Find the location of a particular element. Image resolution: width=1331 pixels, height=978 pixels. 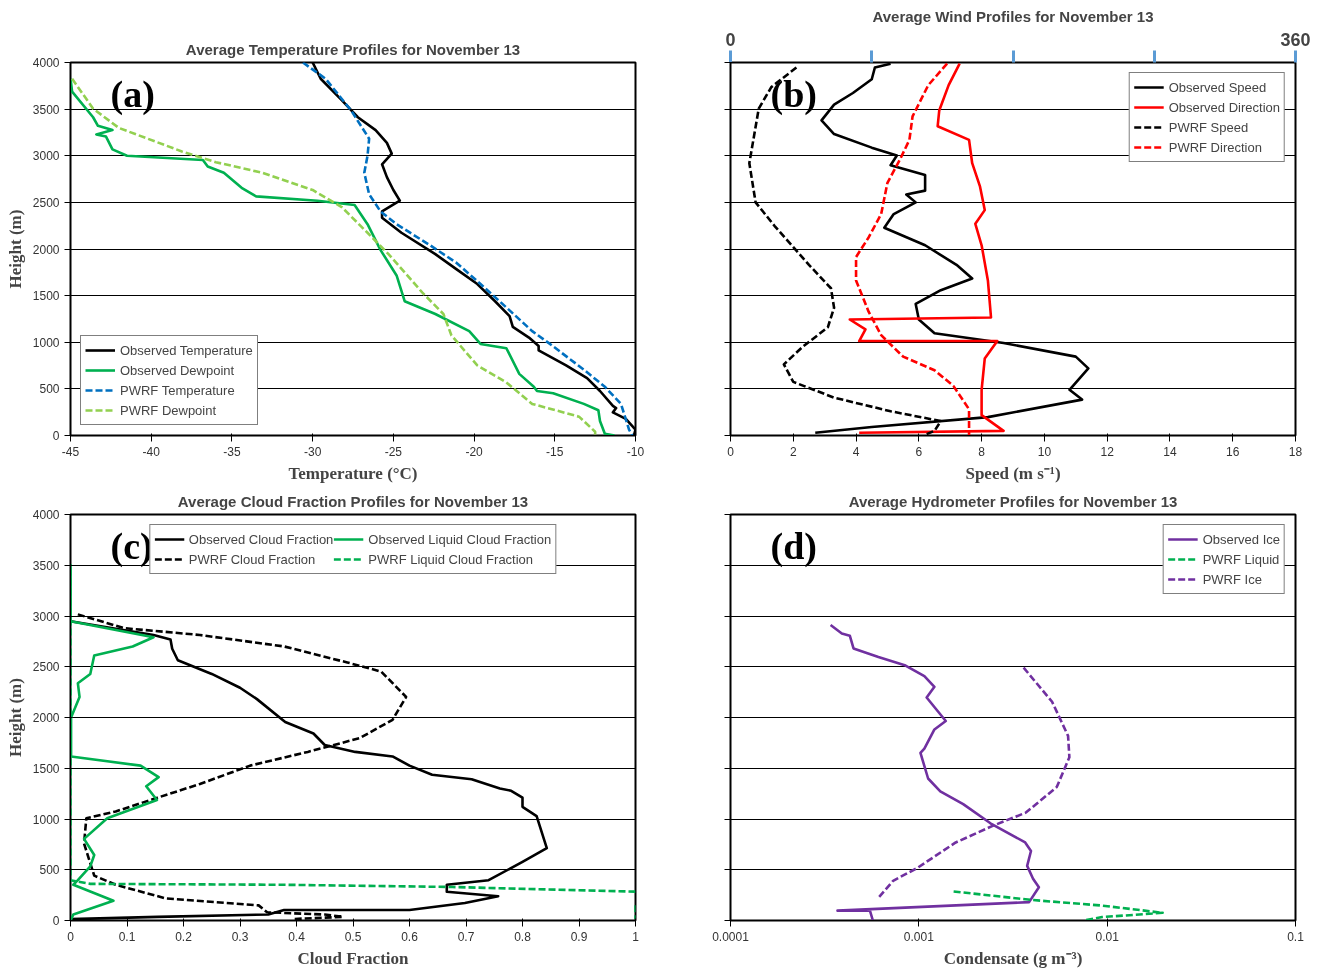

legend-label: Observed Dewpoint is located at coordinates (177, 370).